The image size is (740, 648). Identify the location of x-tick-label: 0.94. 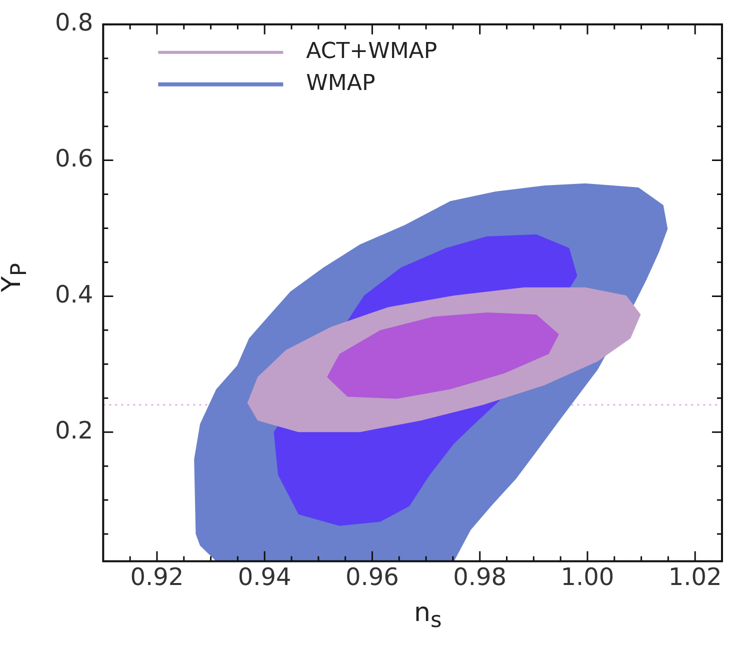
(265, 576).